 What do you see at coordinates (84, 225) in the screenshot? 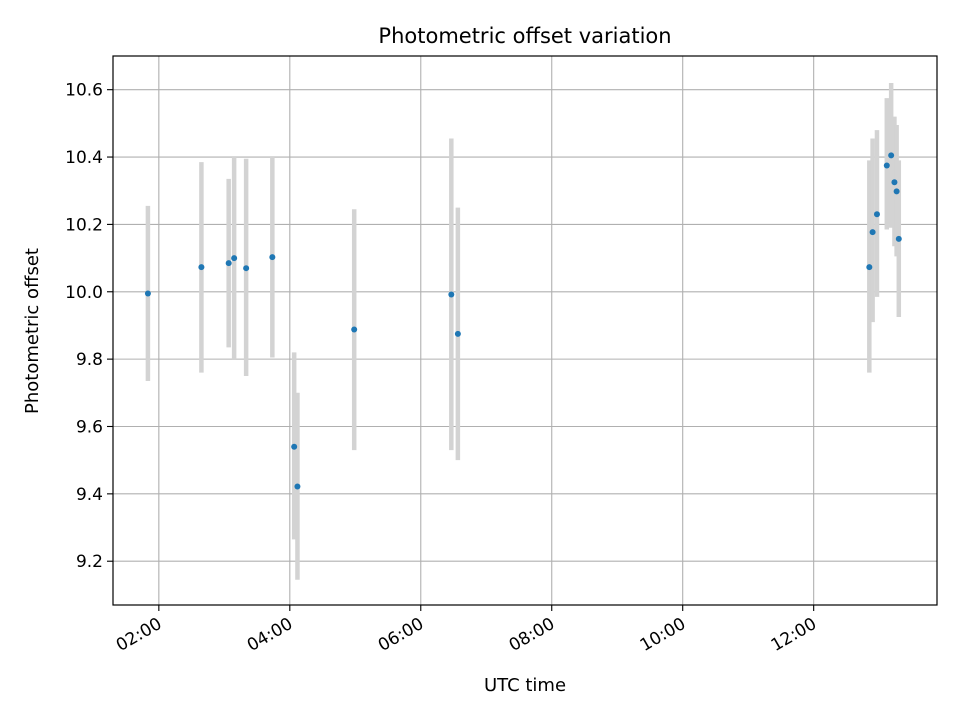
I see `y-tick-label: 10.2` at bounding box center [84, 225].